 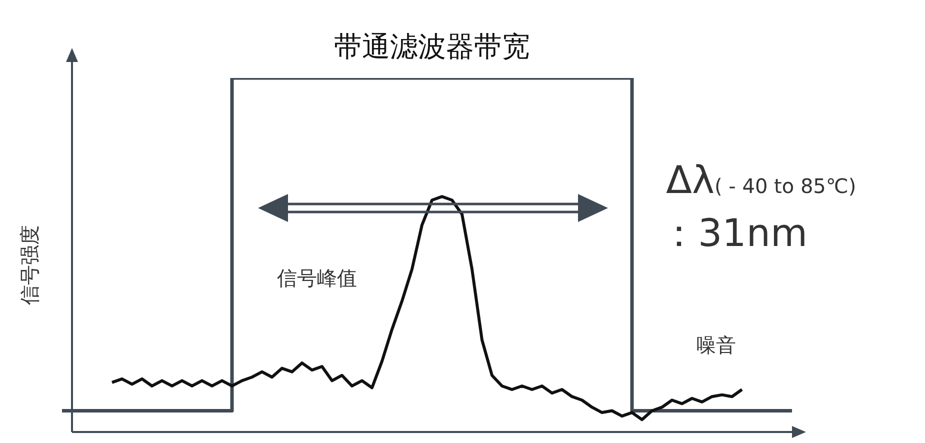 What do you see at coordinates (716, 345) in the screenshot?
I see `annotation: 噪音` at bounding box center [716, 345].